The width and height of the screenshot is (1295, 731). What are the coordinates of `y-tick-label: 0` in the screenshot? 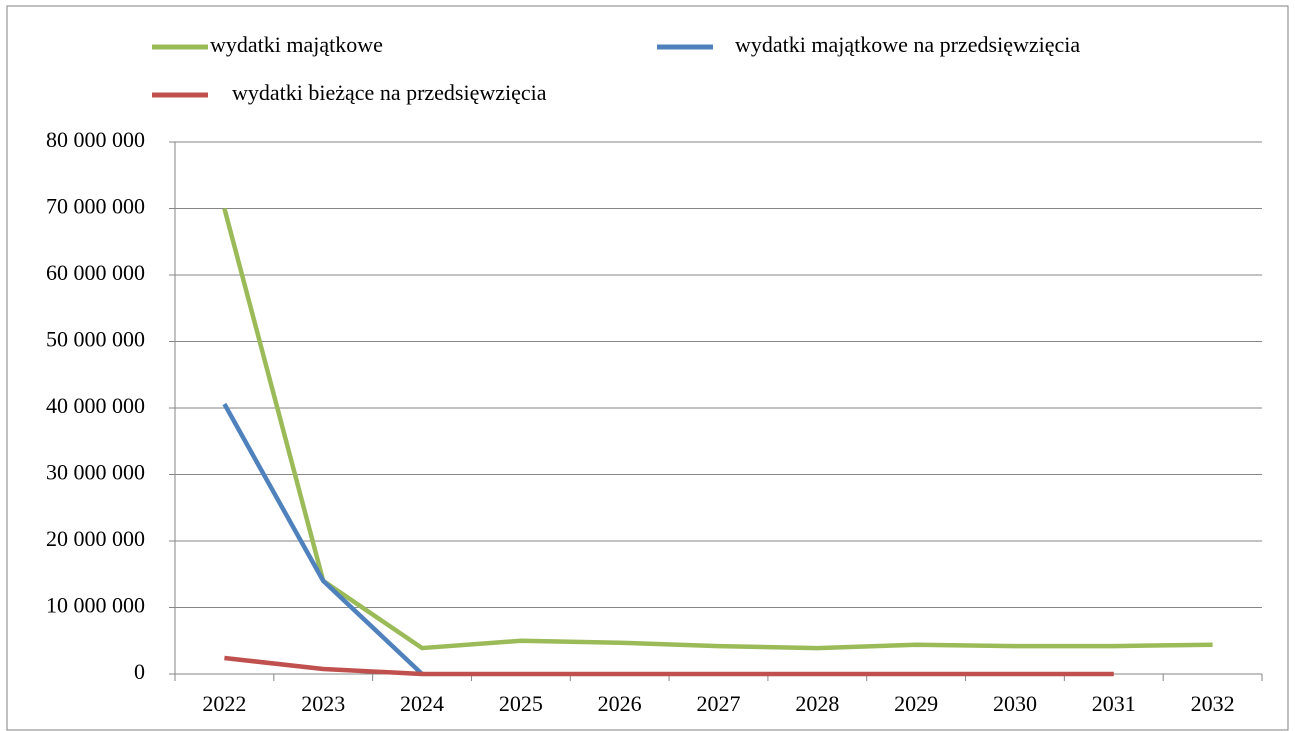 It's located at (139, 671).